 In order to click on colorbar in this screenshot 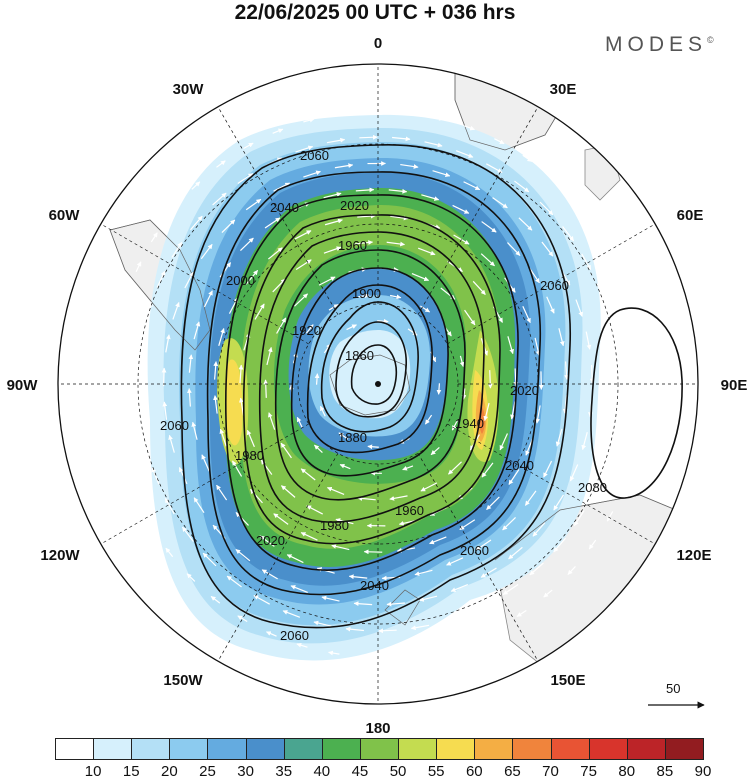, I will do `click(379, 749)`.